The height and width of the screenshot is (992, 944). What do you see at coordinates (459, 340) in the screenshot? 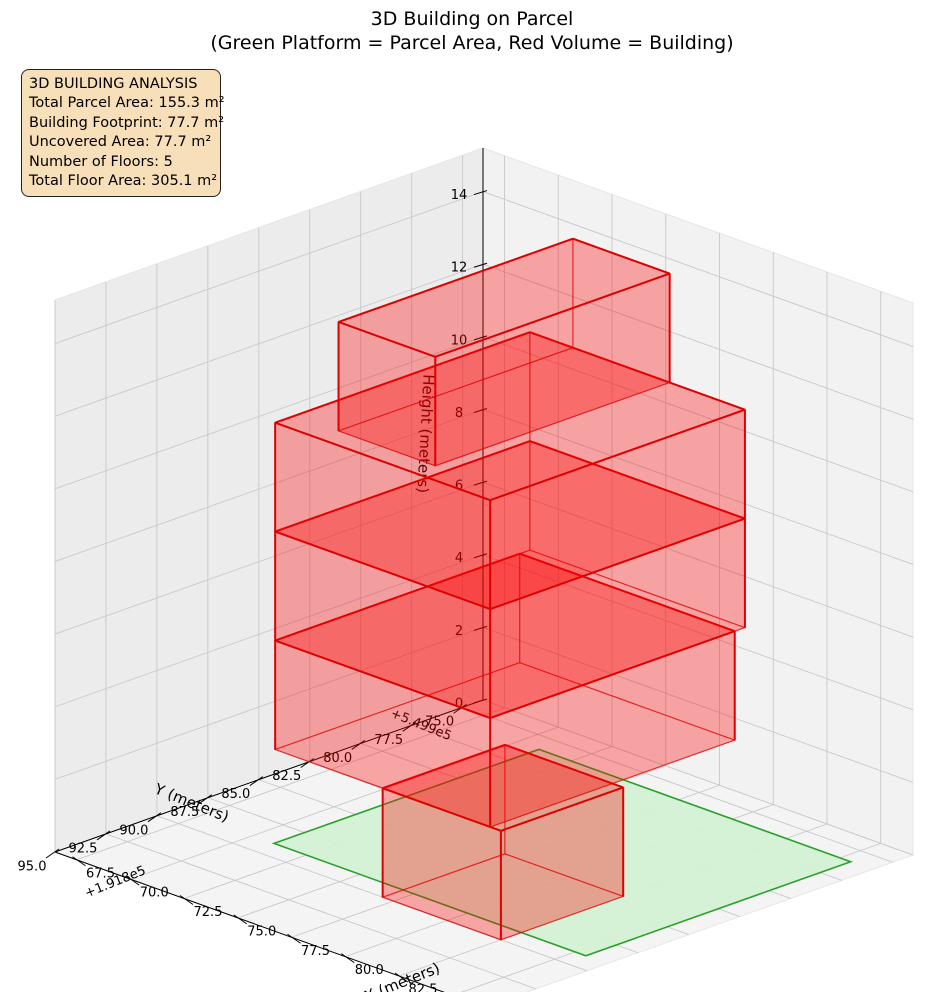
I see `z-tick-label: 10` at bounding box center [459, 340].